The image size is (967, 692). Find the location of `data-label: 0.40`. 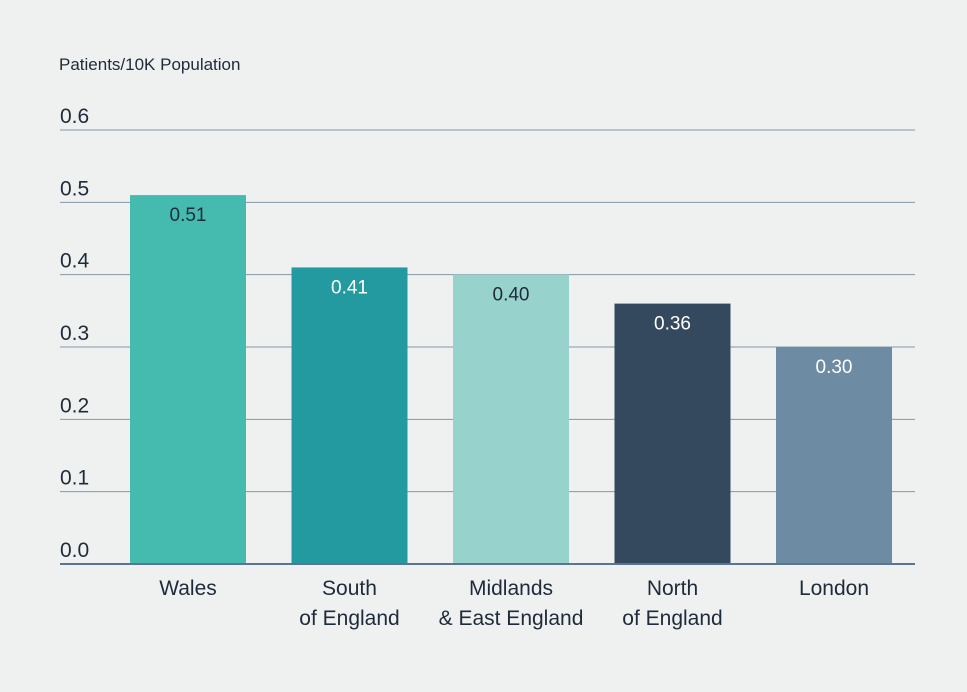

data-label: 0.40 is located at coordinates (511, 295).